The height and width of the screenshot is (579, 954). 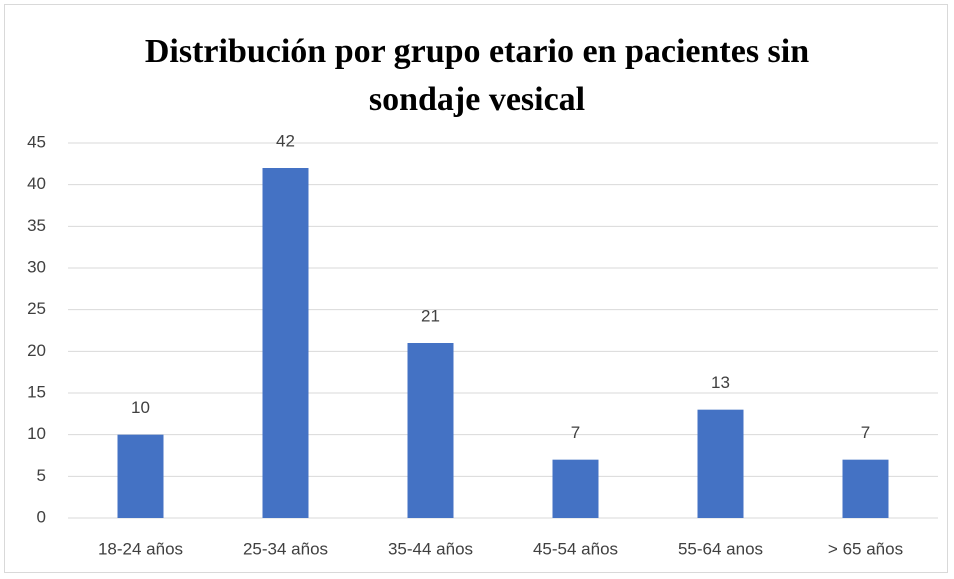 I want to click on data-label: 42, so click(x=285, y=140).